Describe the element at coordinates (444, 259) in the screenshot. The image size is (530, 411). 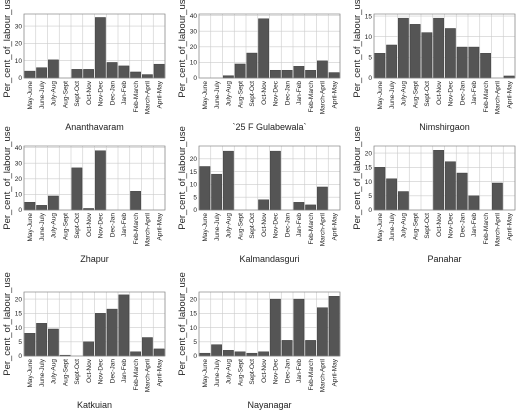
I see `panel-title: Panahar` at that location.